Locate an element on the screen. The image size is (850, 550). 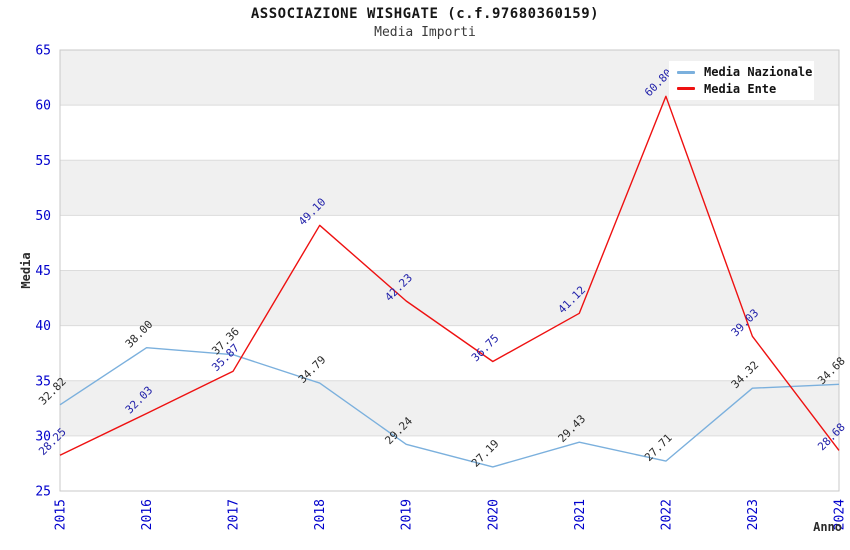
x-tick-label: 2019 is located at coordinates (407, 514).